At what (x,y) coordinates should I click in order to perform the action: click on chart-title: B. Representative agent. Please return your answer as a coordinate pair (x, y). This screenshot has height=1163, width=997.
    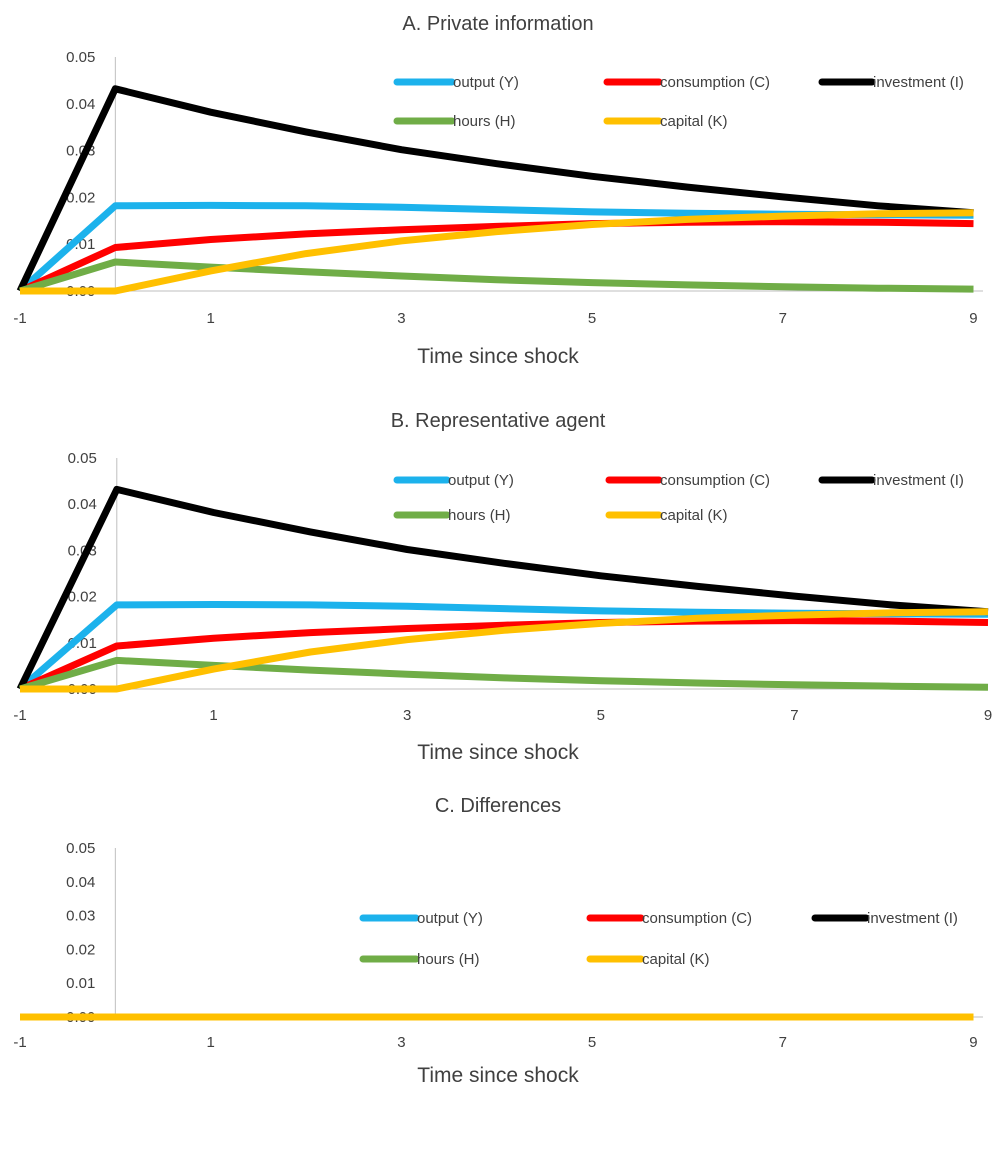
    Looking at the image, I should click on (498, 421).